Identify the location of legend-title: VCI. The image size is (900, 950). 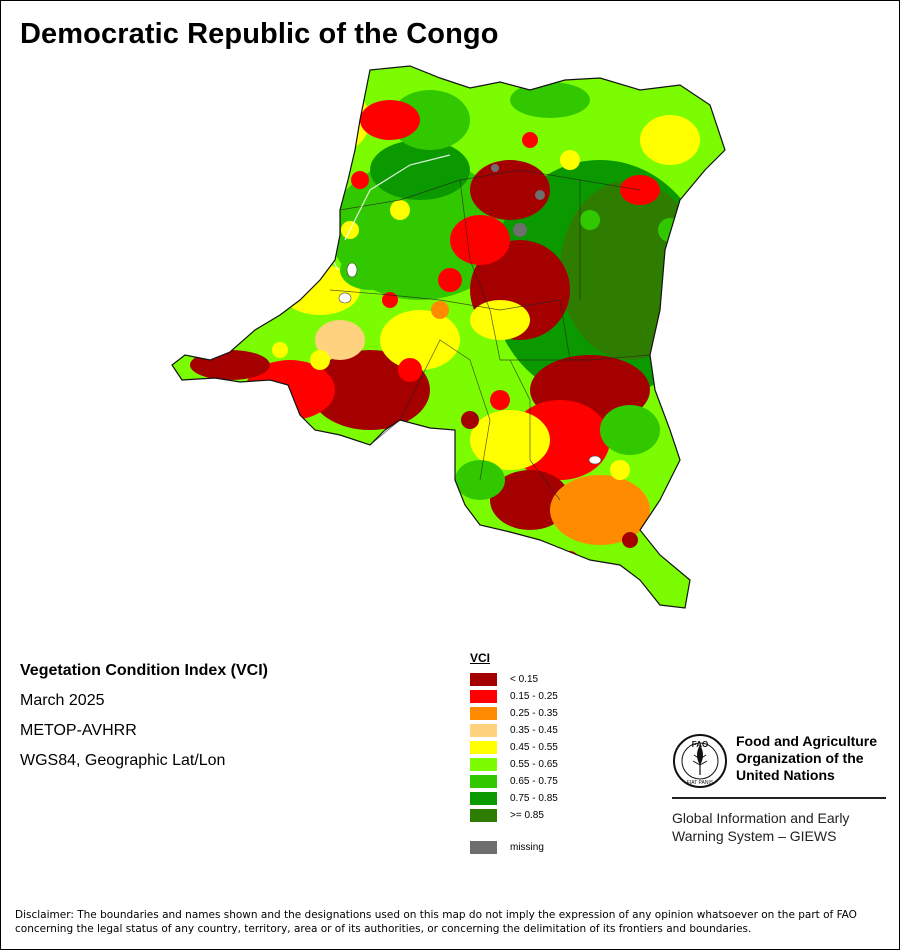
(480, 658).